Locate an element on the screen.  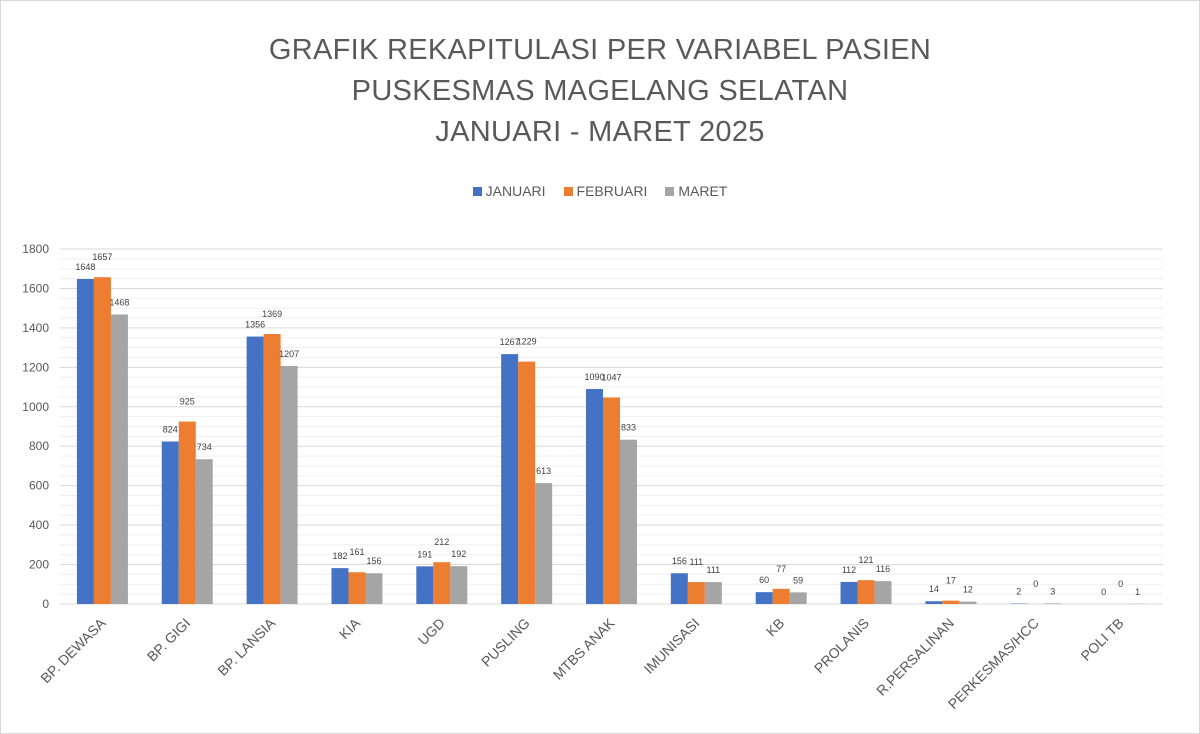
x-tick-label: BP. DEWASA is located at coordinates (73, 650).